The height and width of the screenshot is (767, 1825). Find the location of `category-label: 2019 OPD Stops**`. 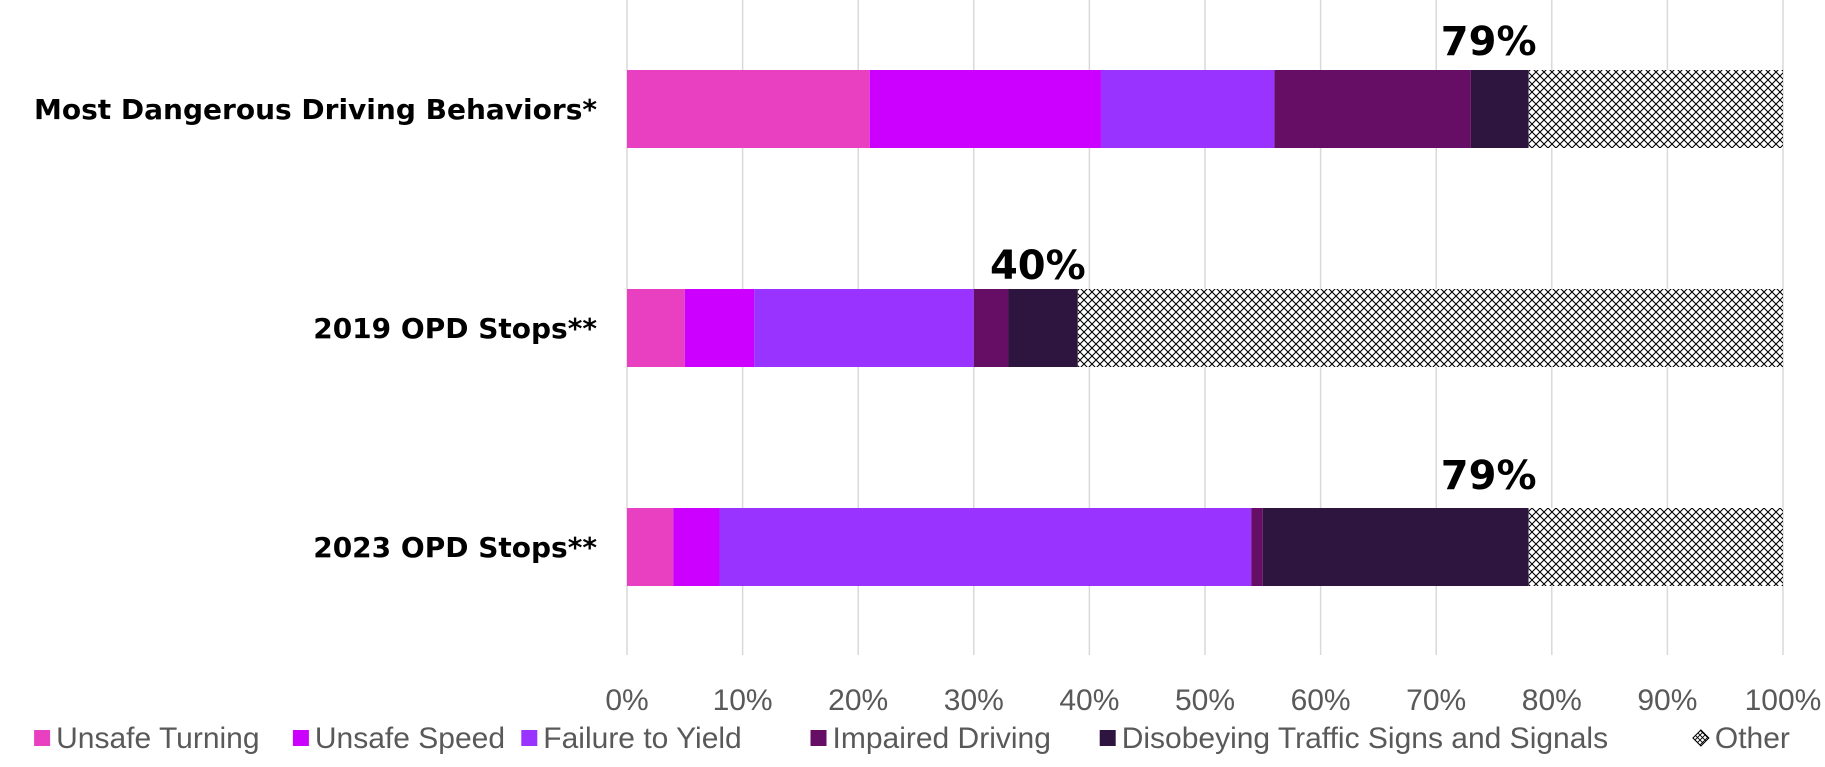

category-label: 2019 OPD Stops** is located at coordinates (455, 328).